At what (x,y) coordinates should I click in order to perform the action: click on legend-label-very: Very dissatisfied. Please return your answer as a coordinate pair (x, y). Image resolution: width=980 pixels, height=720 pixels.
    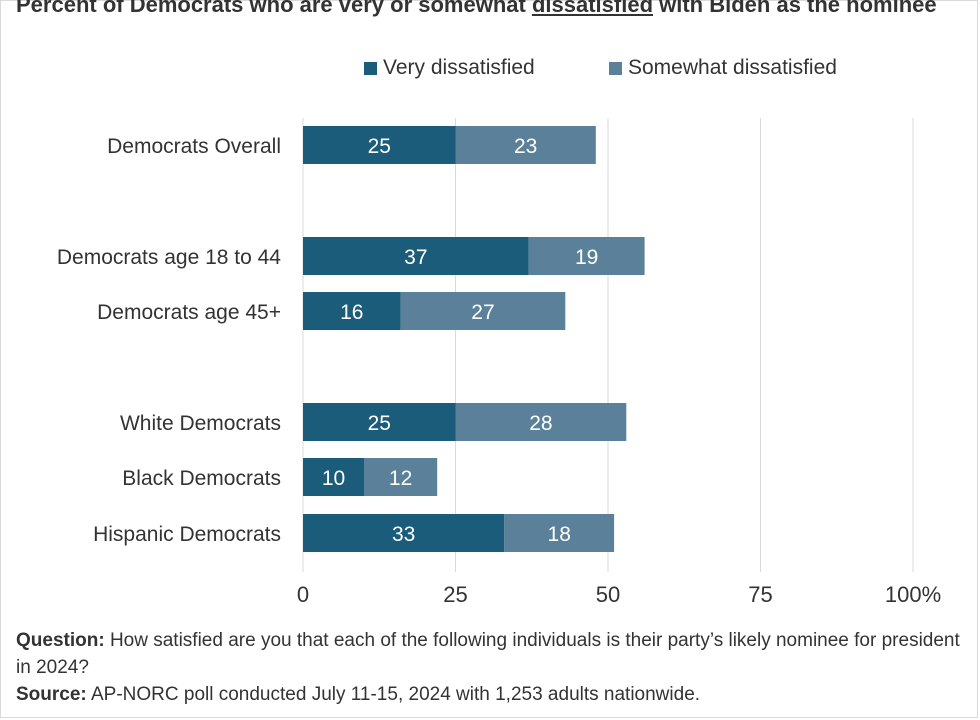
    Looking at the image, I should click on (459, 67).